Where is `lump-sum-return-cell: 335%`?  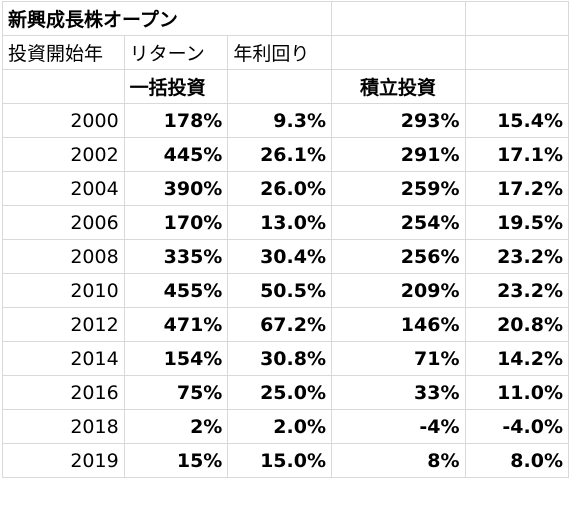
lump-sum-return-cell: 335% is located at coordinates (176, 256).